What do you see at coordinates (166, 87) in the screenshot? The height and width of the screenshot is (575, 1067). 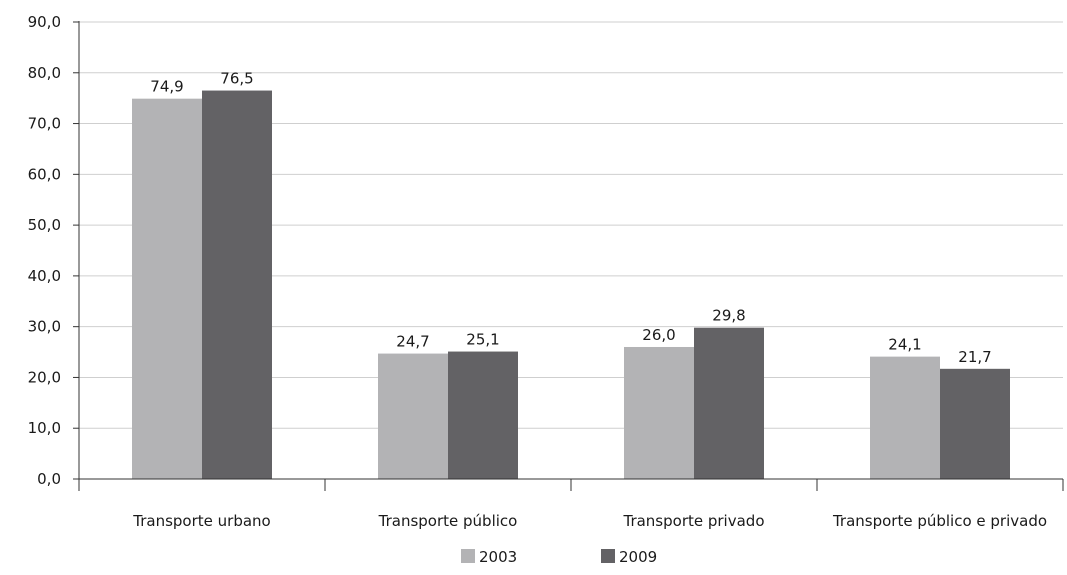 I see `data-label: 74,9` at bounding box center [166, 87].